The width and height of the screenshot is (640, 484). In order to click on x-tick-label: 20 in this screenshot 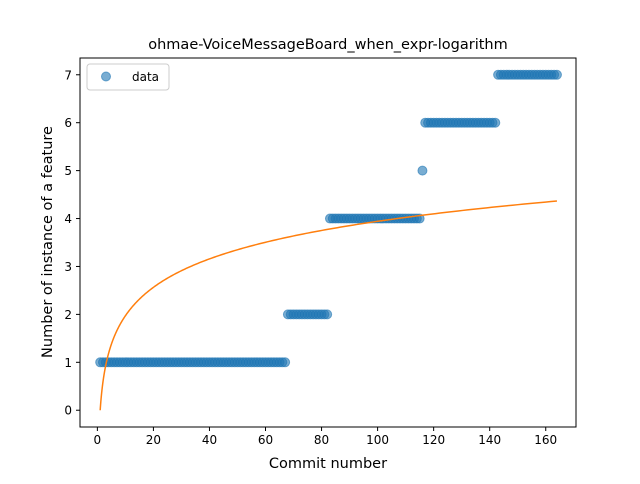, I will do `click(153, 440)`.